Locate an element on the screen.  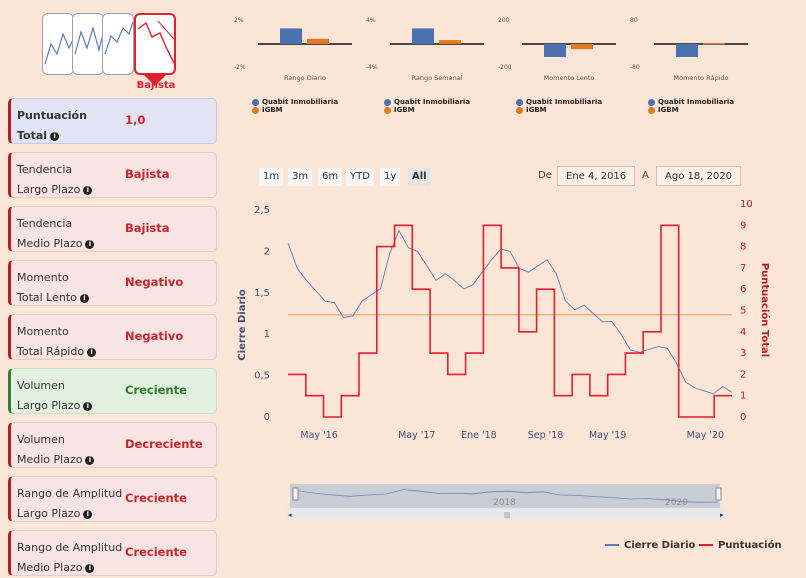
metric-label-line1: Volumen is located at coordinates (41, 439).